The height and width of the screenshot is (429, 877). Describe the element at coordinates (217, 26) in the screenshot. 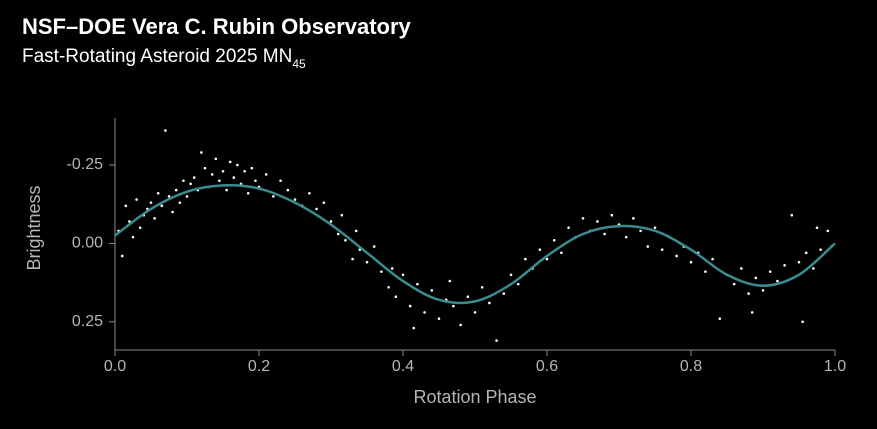

I see `chart-title: NSF–DOE Vera C. Rubin Observatory` at that location.